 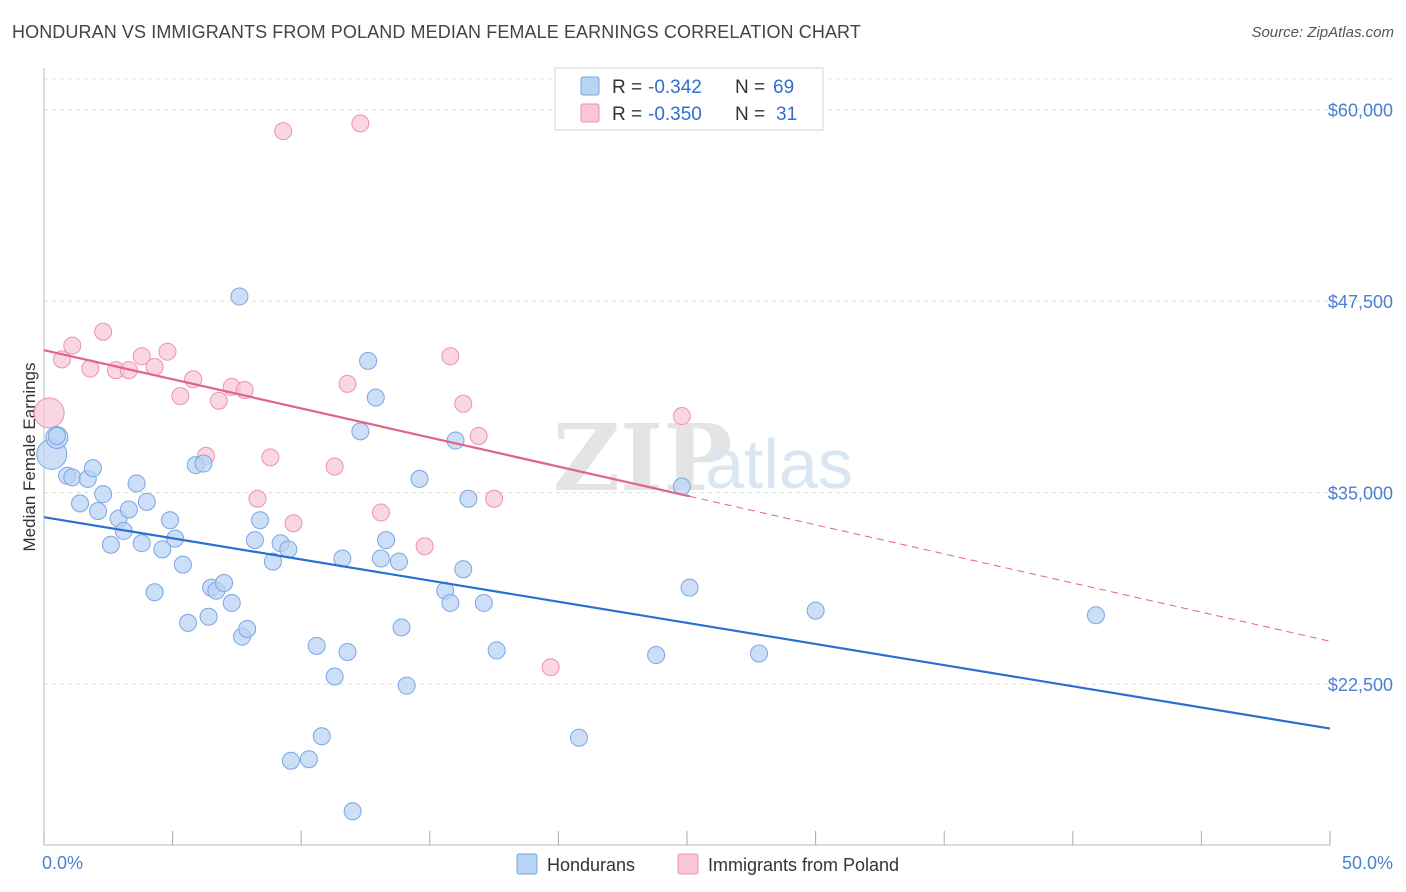 I want to click on y-tick-label: $47,500, so click(x=1360, y=302).